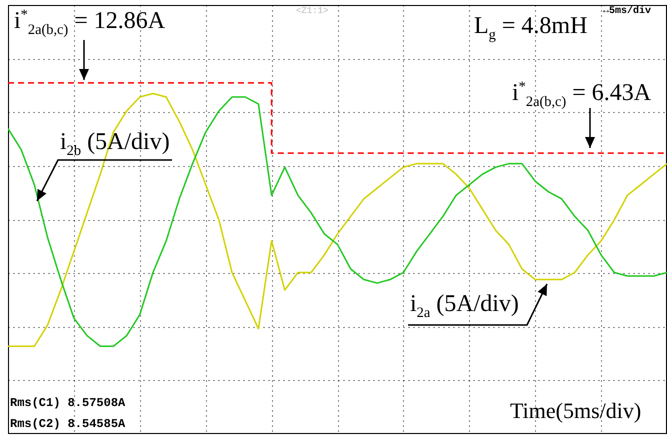 This screenshot has width=667, height=439. Describe the element at coordinates (627, 11) in the screenshot. I see `text: ↔5ms/div` at that location.